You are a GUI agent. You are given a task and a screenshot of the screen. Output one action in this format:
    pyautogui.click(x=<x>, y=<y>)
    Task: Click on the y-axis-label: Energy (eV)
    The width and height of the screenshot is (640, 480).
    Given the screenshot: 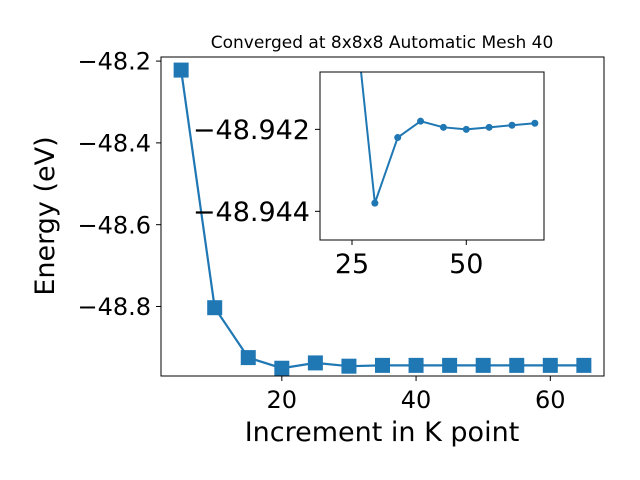 What is the action you would take?
    pyautogui.click(x=45, y=215)
    